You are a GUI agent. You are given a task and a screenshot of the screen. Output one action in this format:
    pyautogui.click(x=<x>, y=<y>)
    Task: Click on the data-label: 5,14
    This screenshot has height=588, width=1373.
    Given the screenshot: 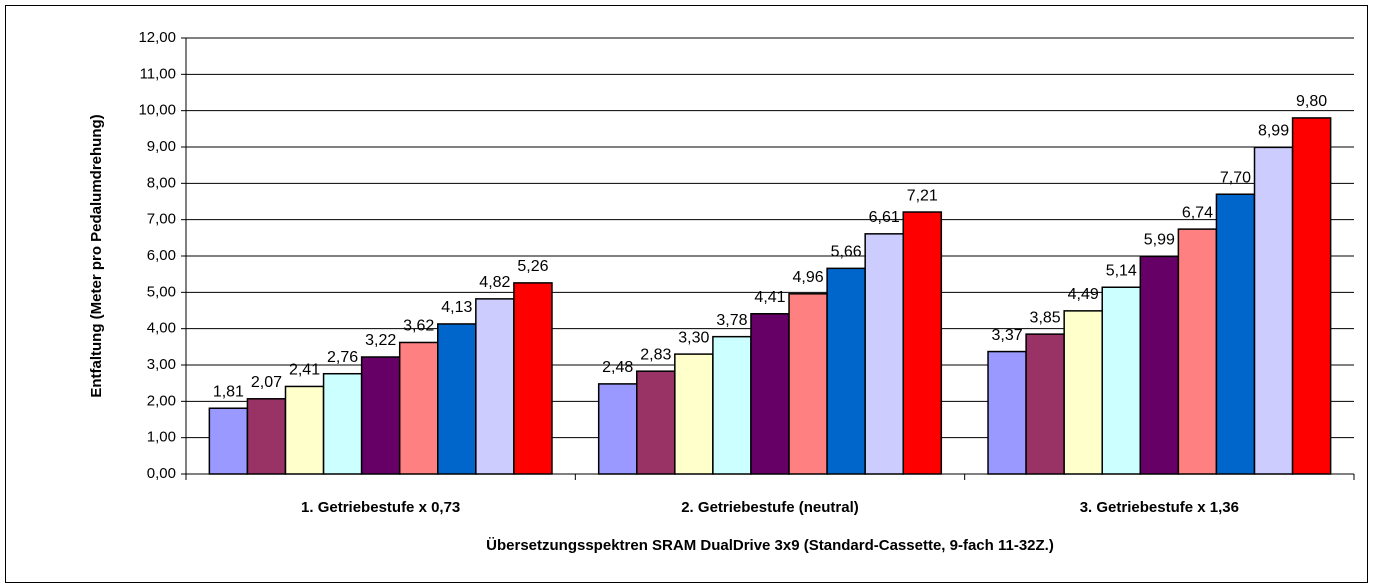 What is the action you would take?
    pyautogui.click(x=1121, y=270)
    